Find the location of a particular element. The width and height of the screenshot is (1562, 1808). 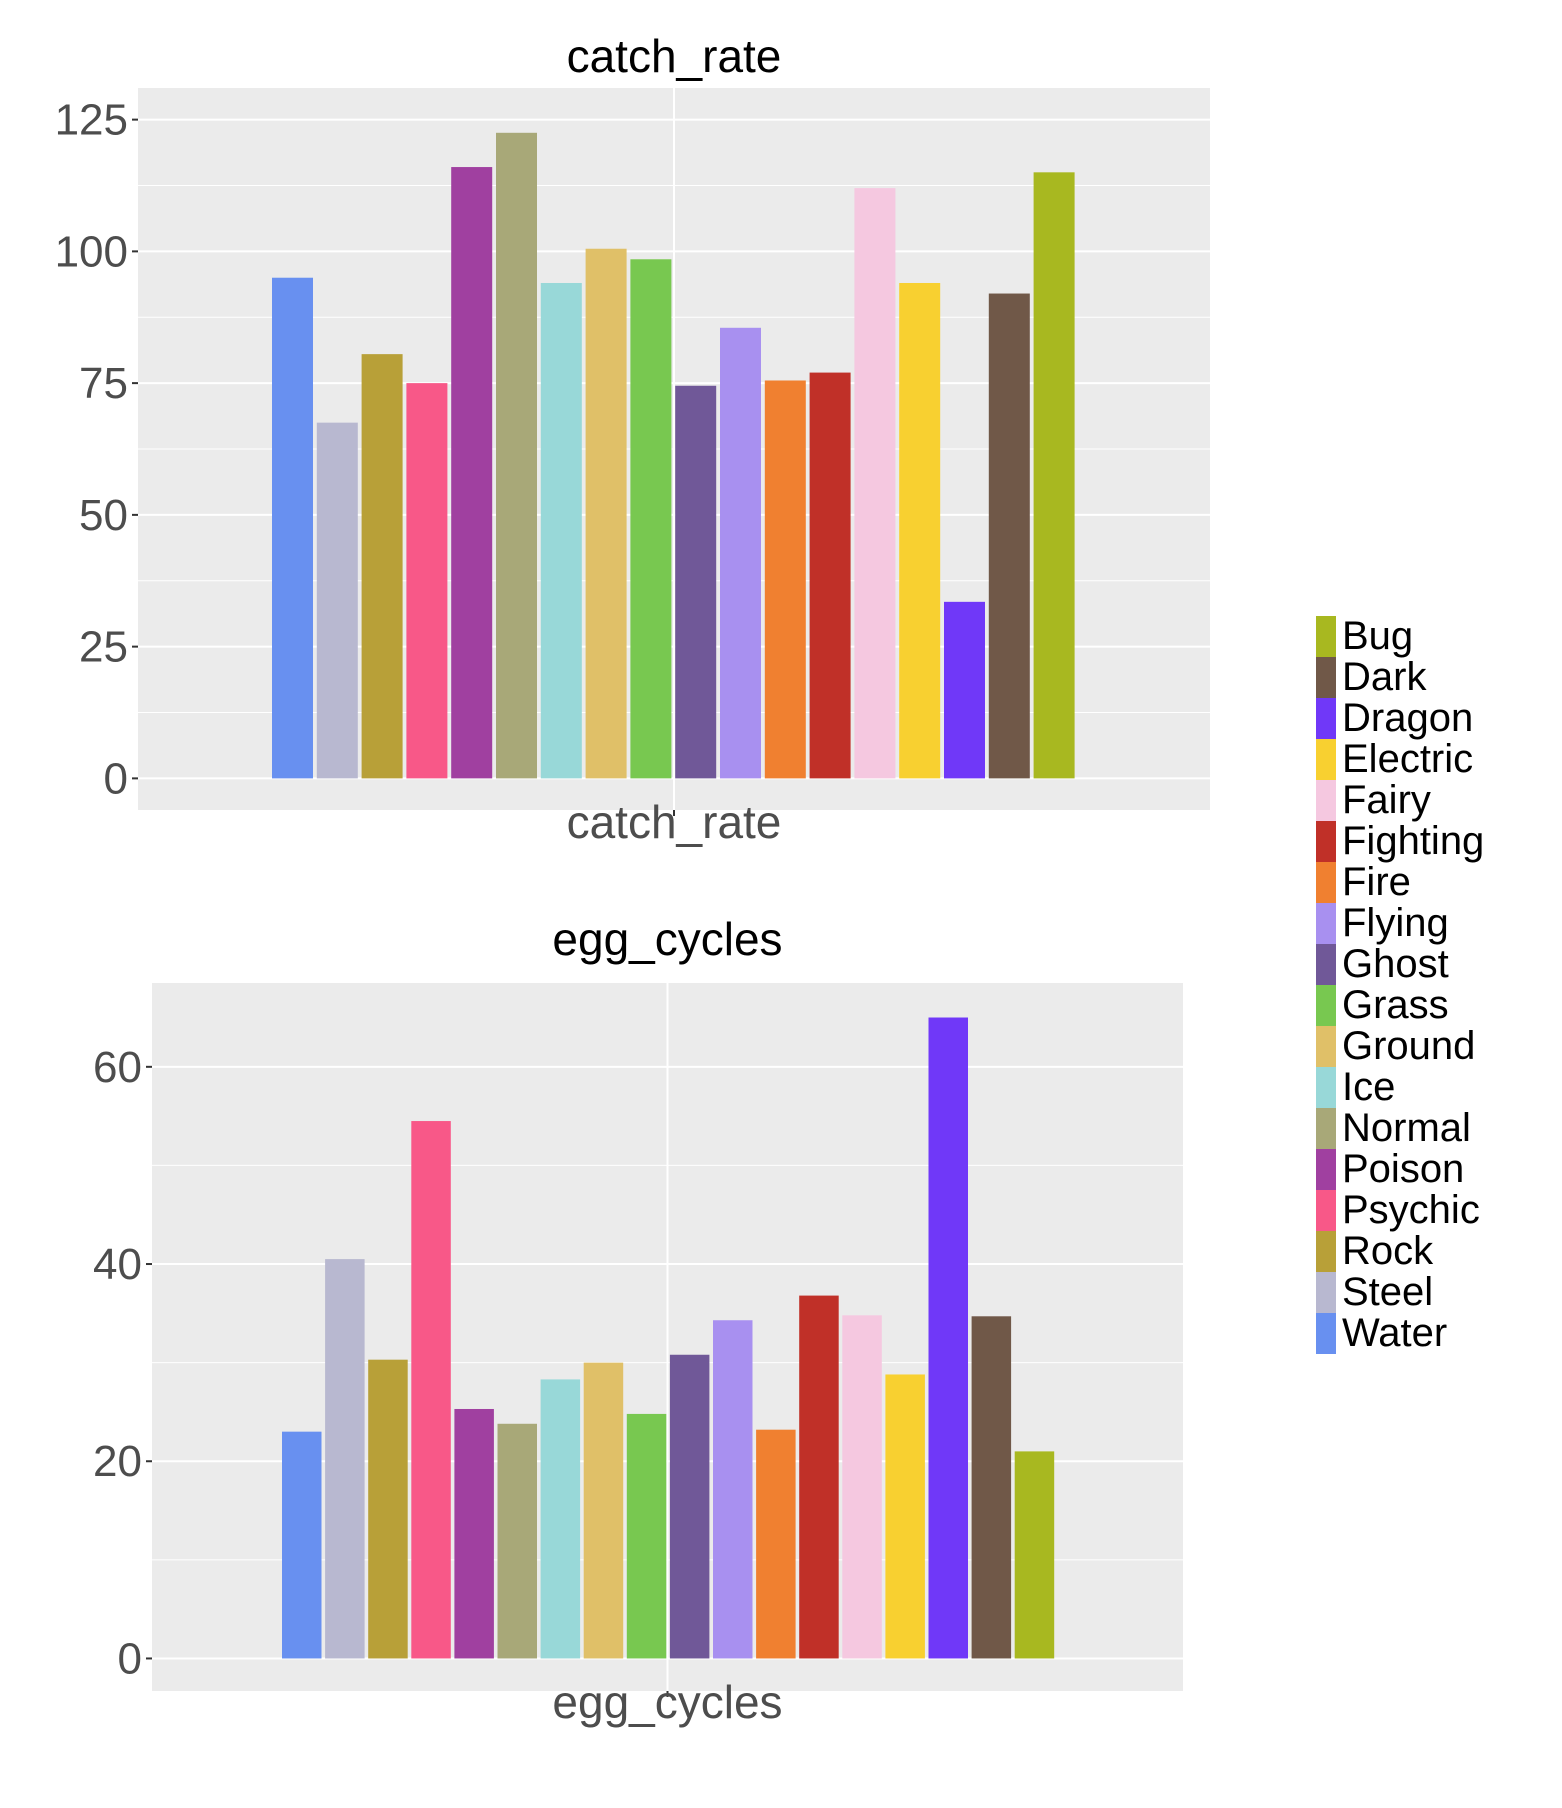

legend-label: Fighting is located at coordinates (1413, 841).